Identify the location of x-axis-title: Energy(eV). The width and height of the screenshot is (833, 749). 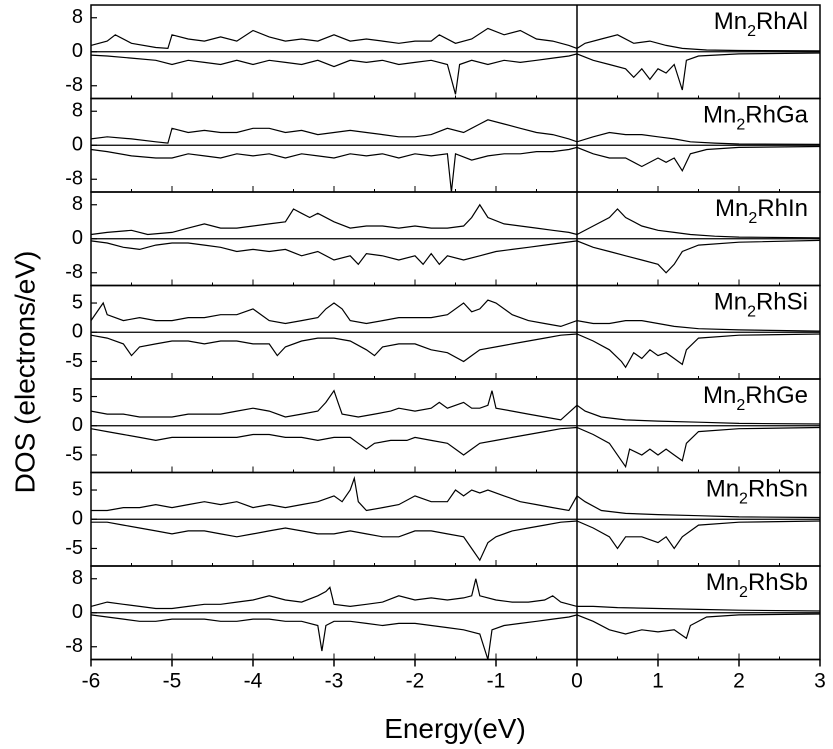
(455, 728).